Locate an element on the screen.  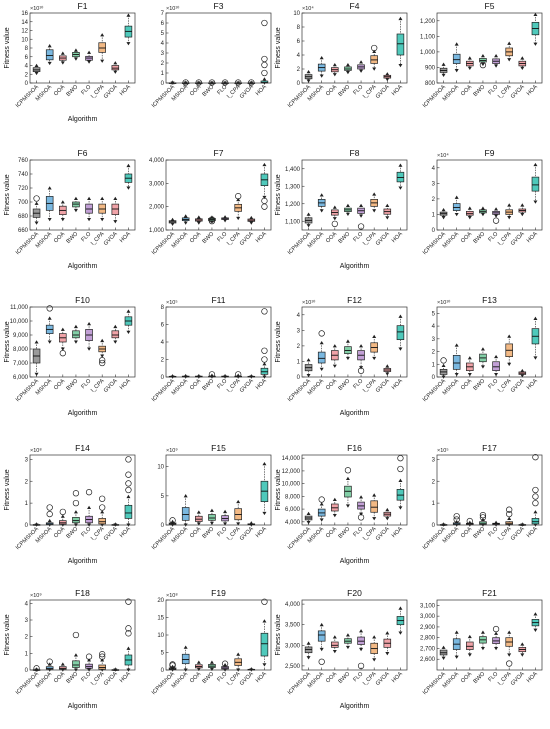
y-tick-label: 6,000 is located at coordinates (293, 510).